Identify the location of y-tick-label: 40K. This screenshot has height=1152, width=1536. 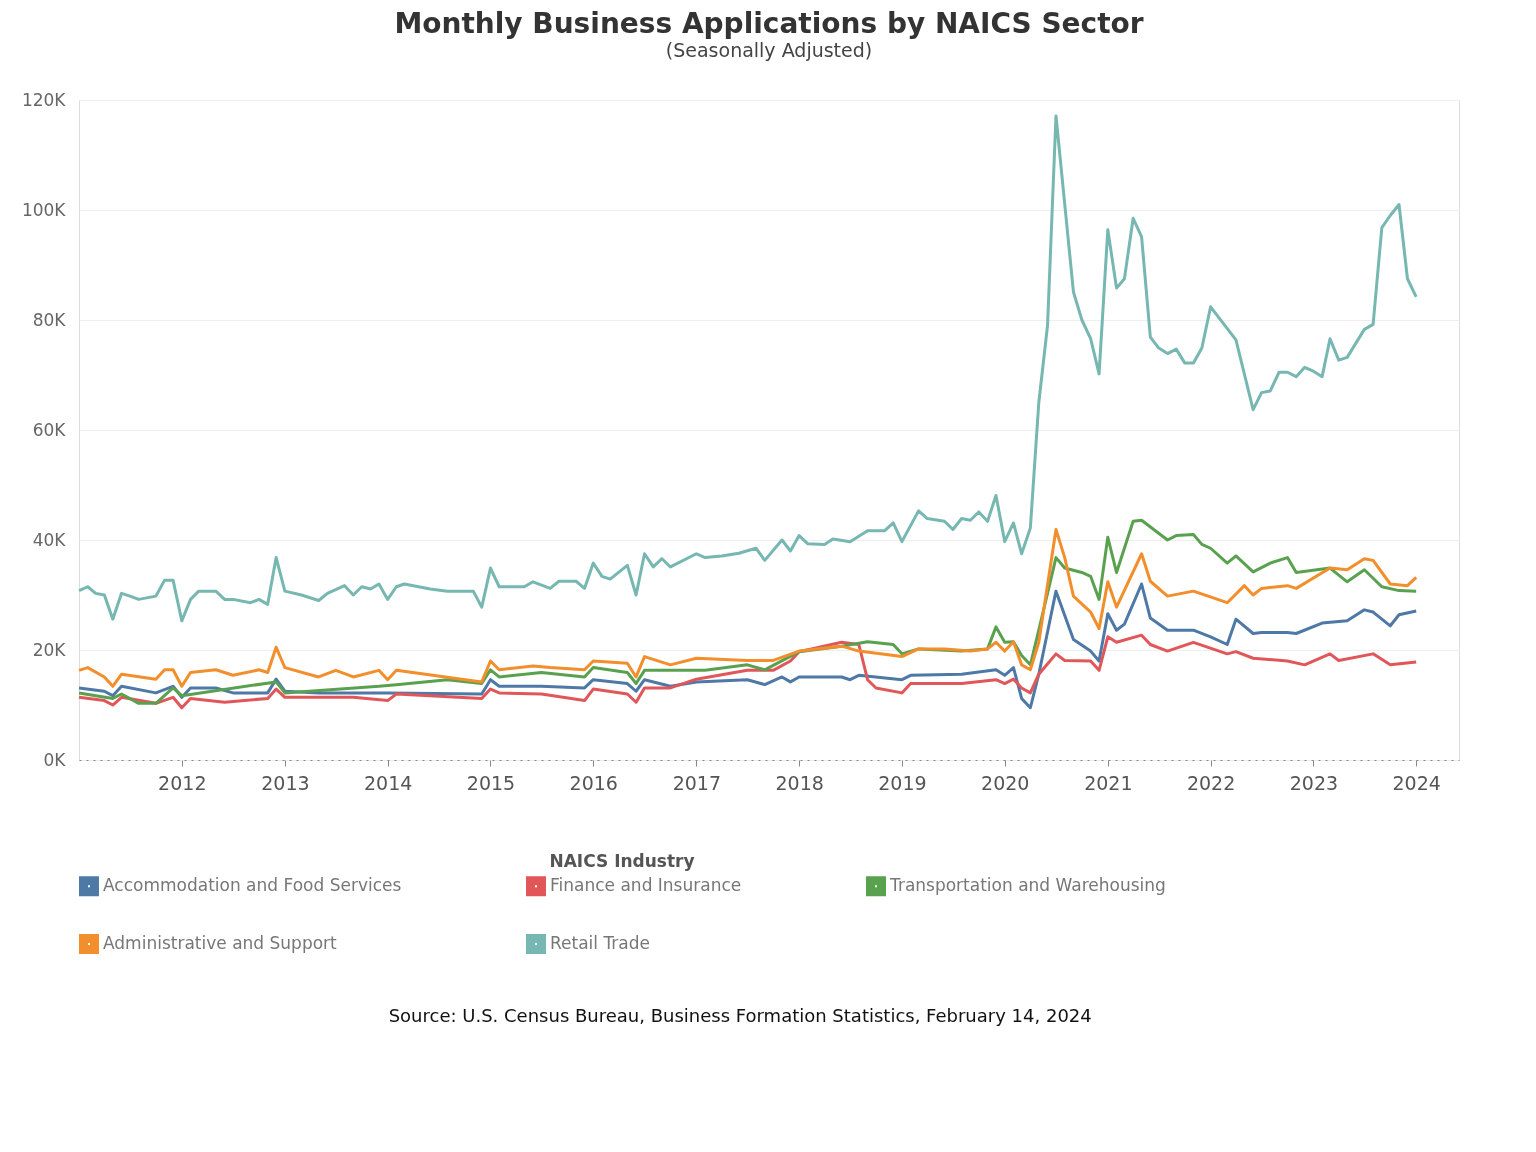
(49, 539).